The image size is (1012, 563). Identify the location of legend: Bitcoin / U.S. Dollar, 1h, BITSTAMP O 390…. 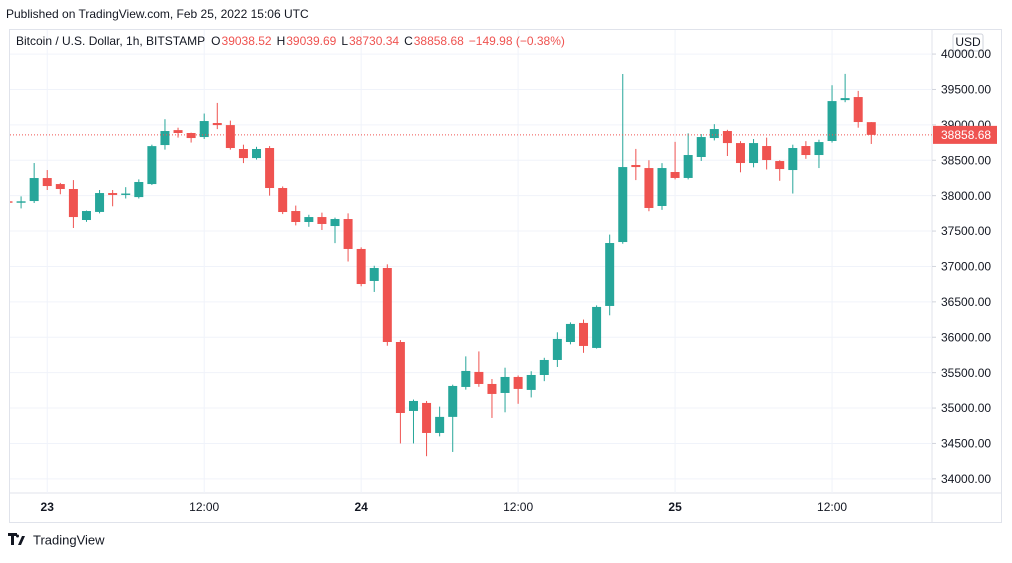
(290, 41).